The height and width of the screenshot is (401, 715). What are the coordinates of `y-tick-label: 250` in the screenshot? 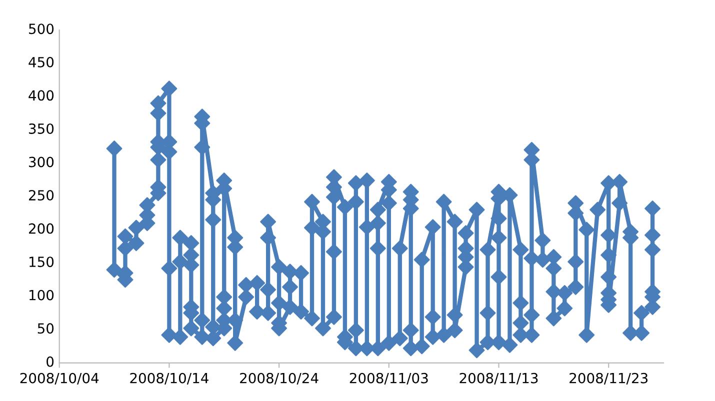 It's located at (41, 195).